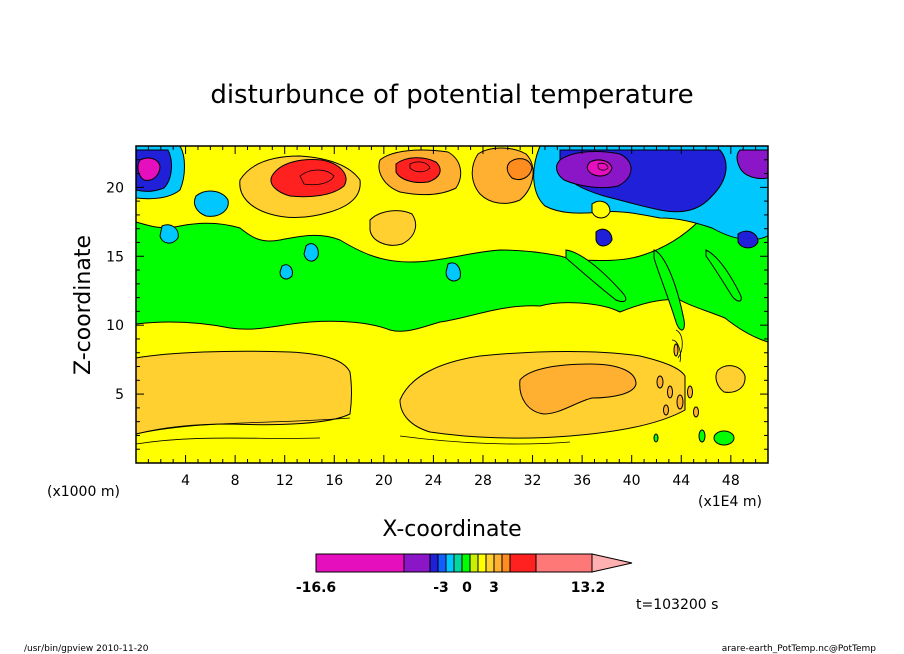 This screenshot has width=904, height=654. What do you see at coordinates (286, 272) in the screenshot?
I see `cold-cell-blue-e` at bounding box center [286, 272].